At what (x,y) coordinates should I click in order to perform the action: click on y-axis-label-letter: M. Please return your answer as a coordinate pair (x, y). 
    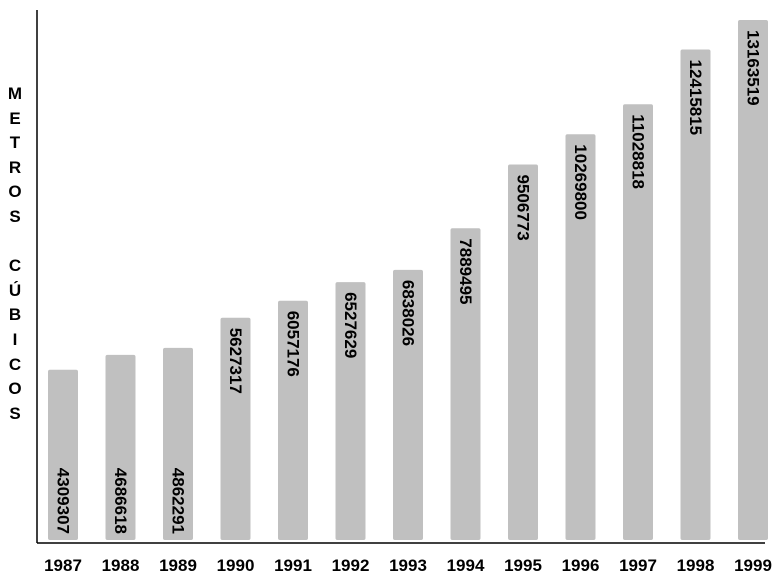
    Looking at the image, I should click on (15, 93).